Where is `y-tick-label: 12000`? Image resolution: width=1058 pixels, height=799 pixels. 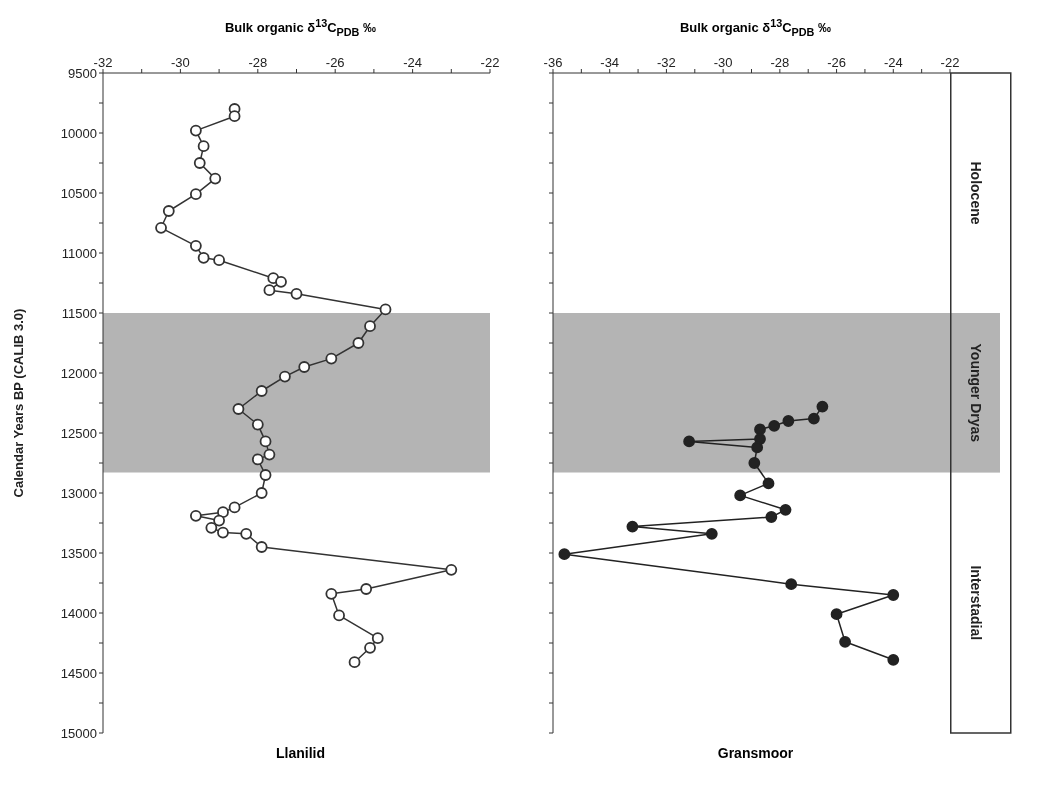
y-tick-label: 12000 is located at coordinates (78, 373).